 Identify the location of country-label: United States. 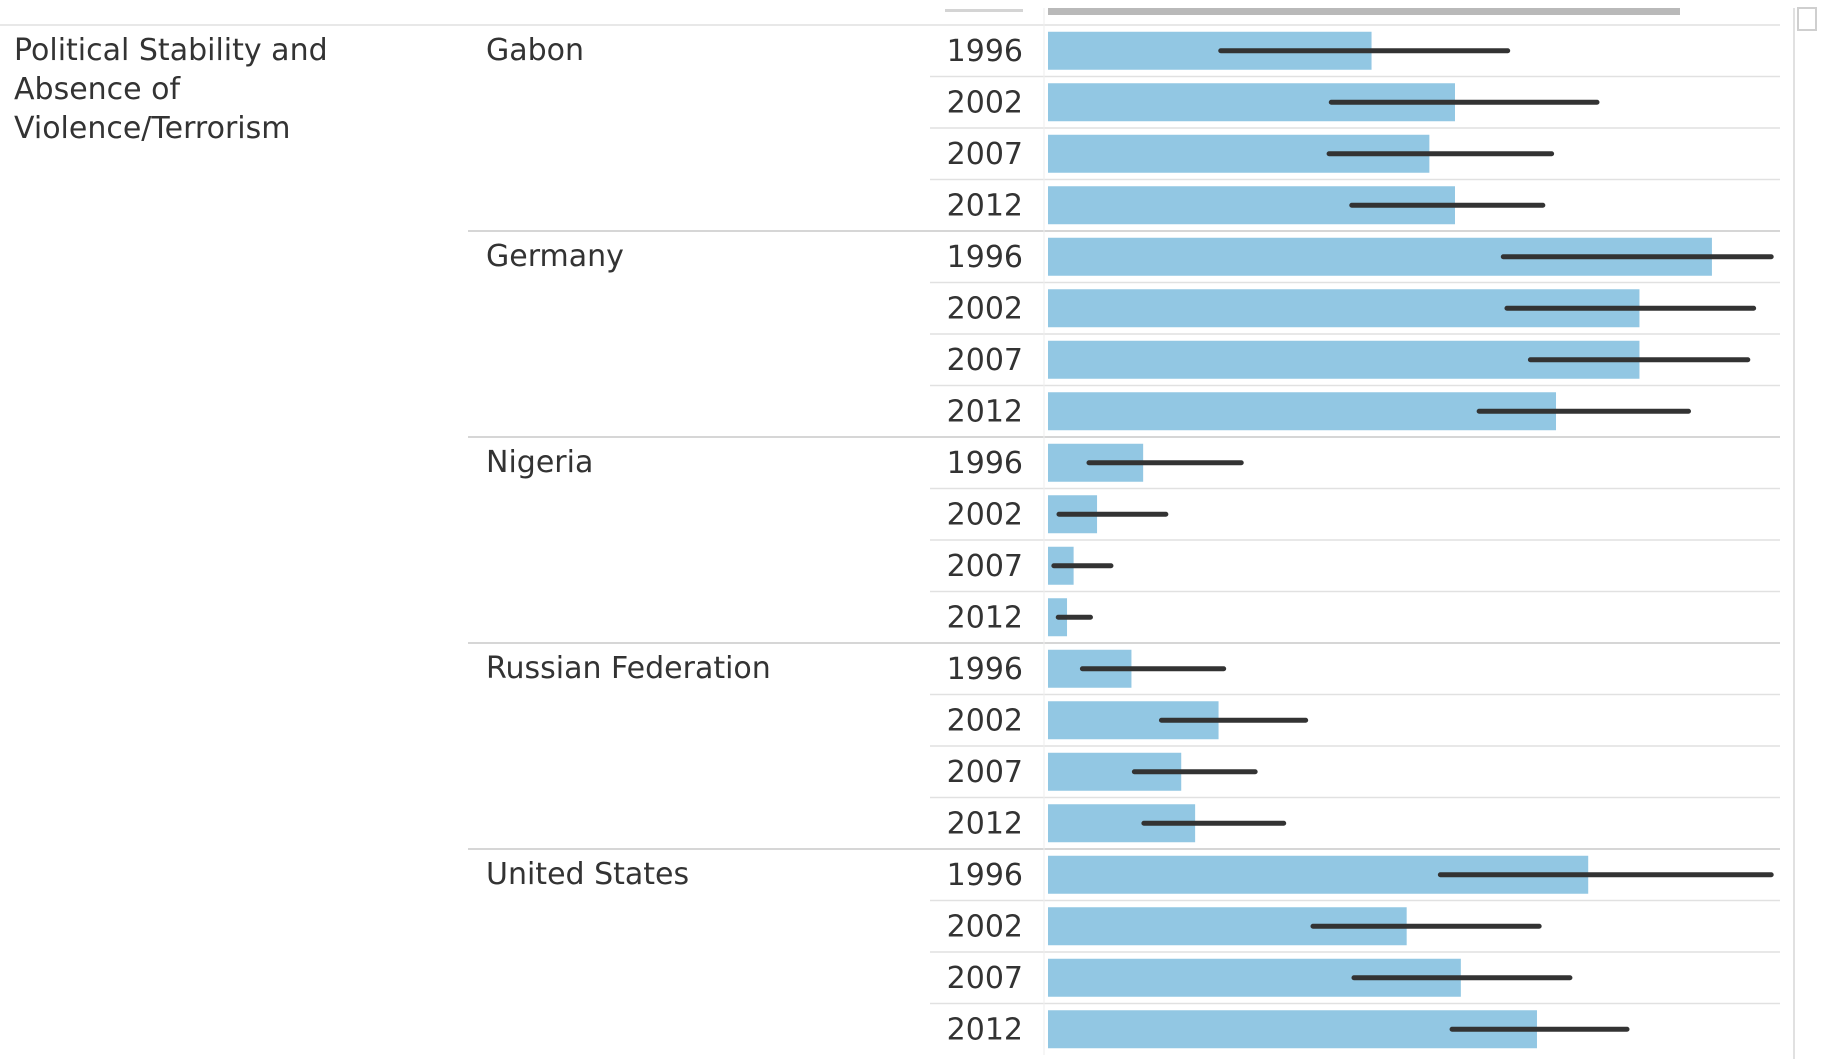
(587, 874).